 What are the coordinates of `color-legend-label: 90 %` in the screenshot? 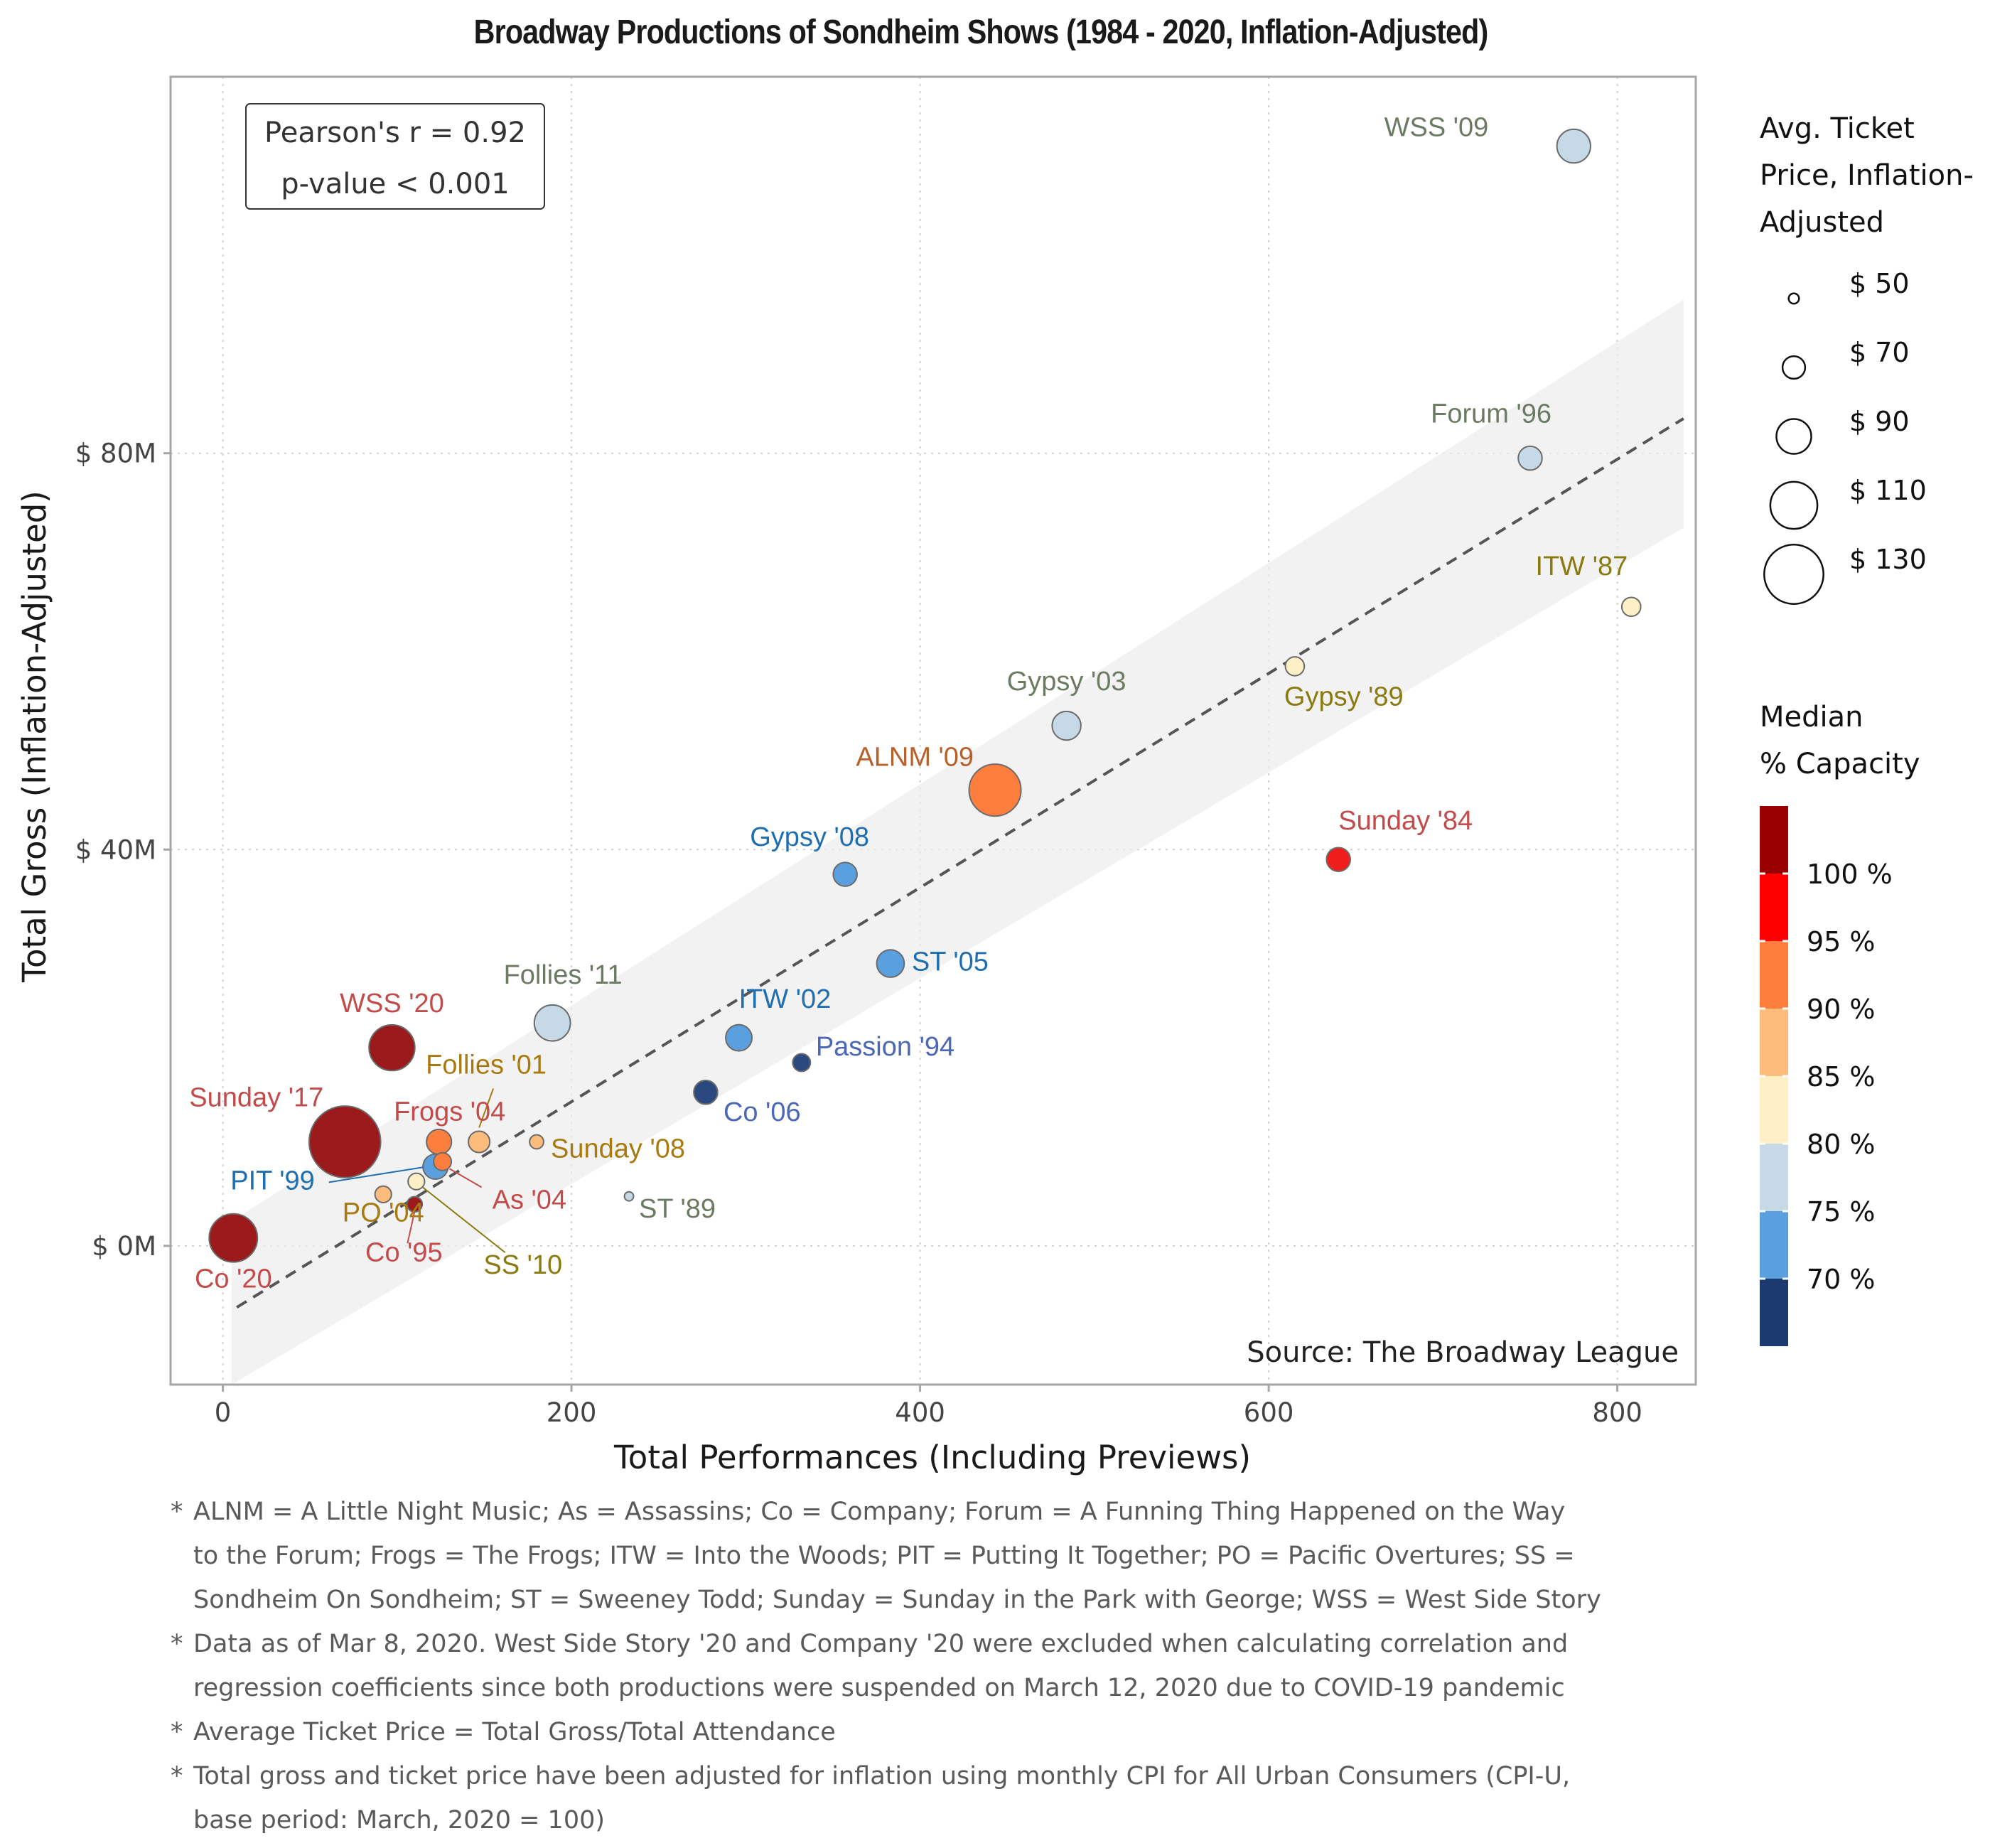 It's located at (1842, 1010).